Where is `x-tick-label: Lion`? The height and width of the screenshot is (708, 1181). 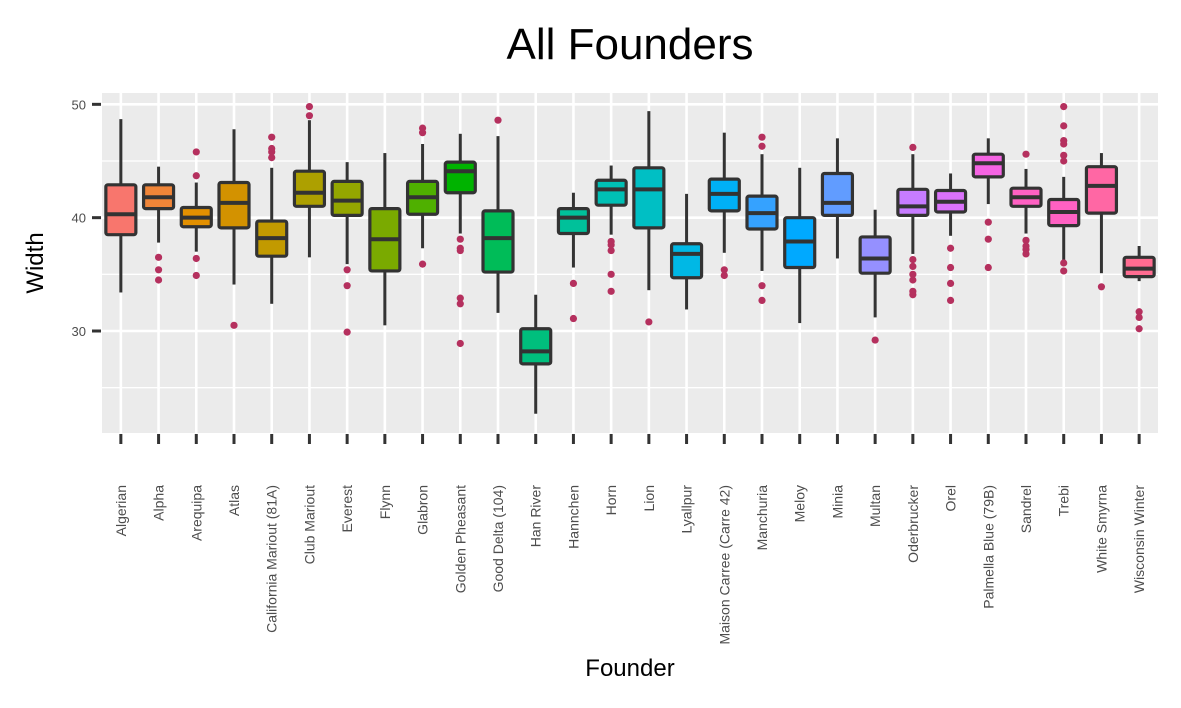
x-tick-label: Lion is located at coordinates (649, 498).